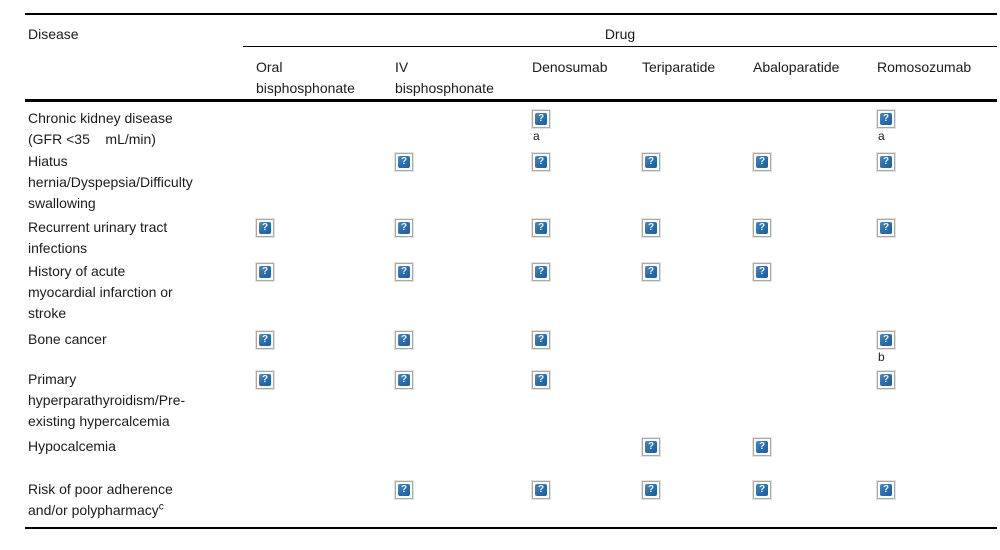 The height and width of the screenshot is (550, 1000). Describe the element at coordinates (536, 135) in the screenshot. I see `footnote-marker: a` at that location.